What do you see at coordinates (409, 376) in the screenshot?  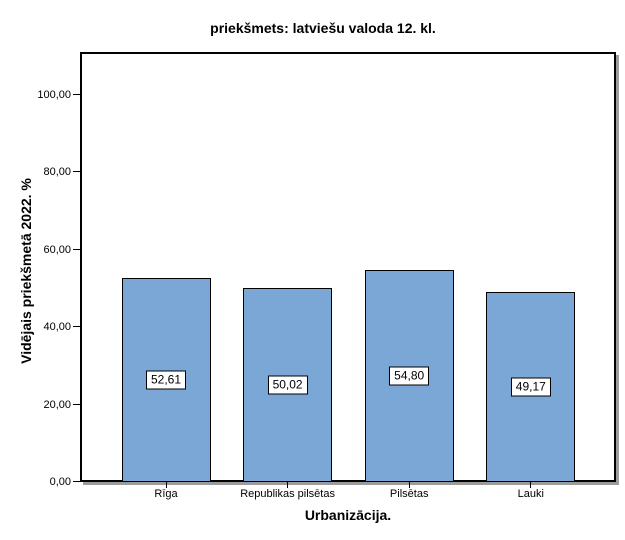 I see `bar-value-label: 54,80` at bounding box center [409, 376].